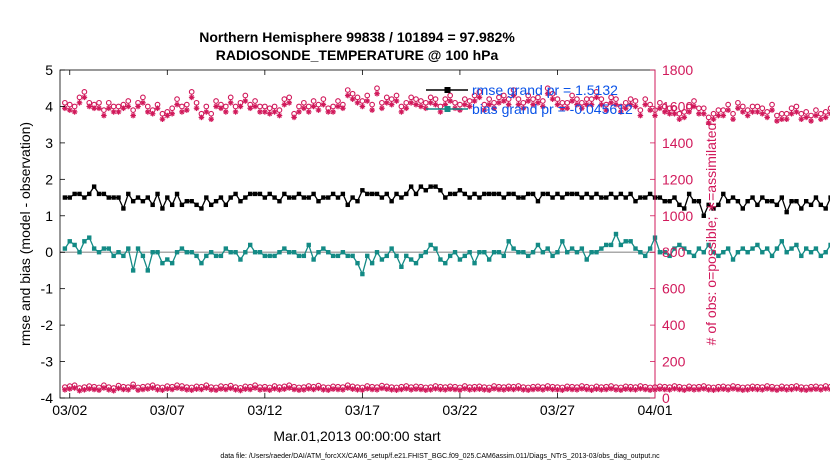 The image size is (830, 470). What do you see at coordinates (49, 106) in the screenshot?
I see `left-y-tick-label: 4` at bounding box center [49, 106].